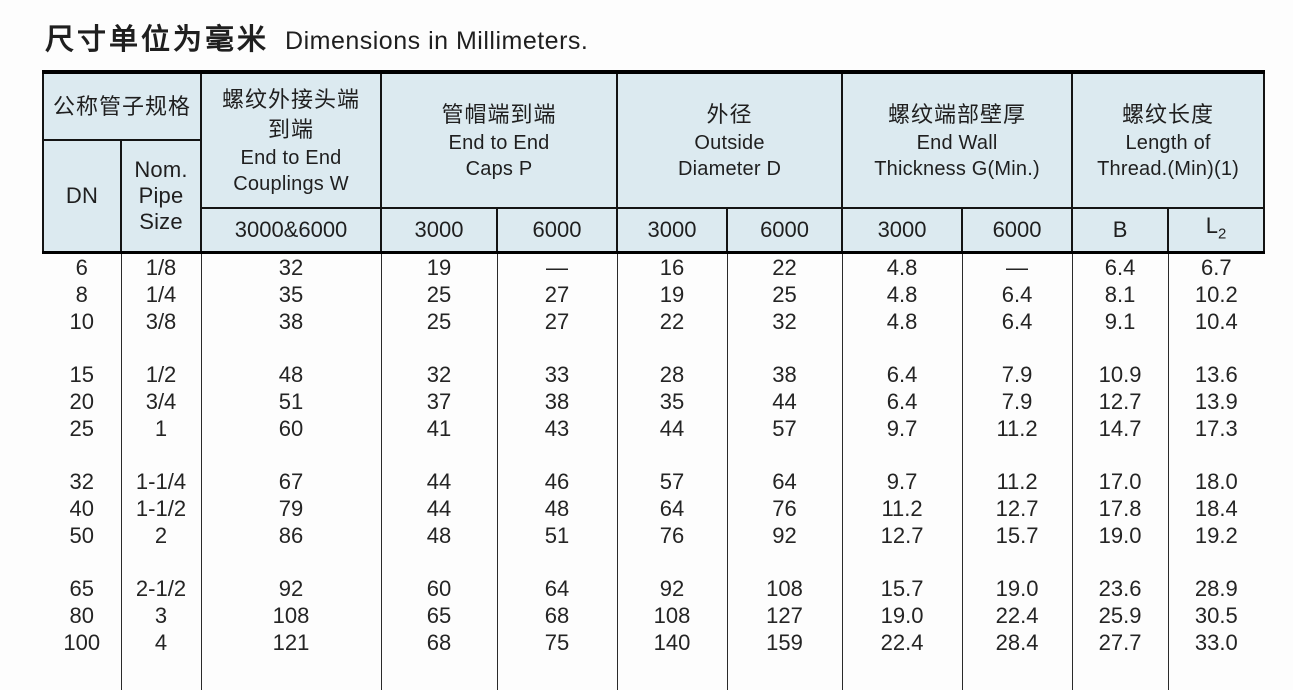 The width and height of the screenshot is (1293, 690). I want to click on subheader-caps6000-label: 6000, so click(557, 230).